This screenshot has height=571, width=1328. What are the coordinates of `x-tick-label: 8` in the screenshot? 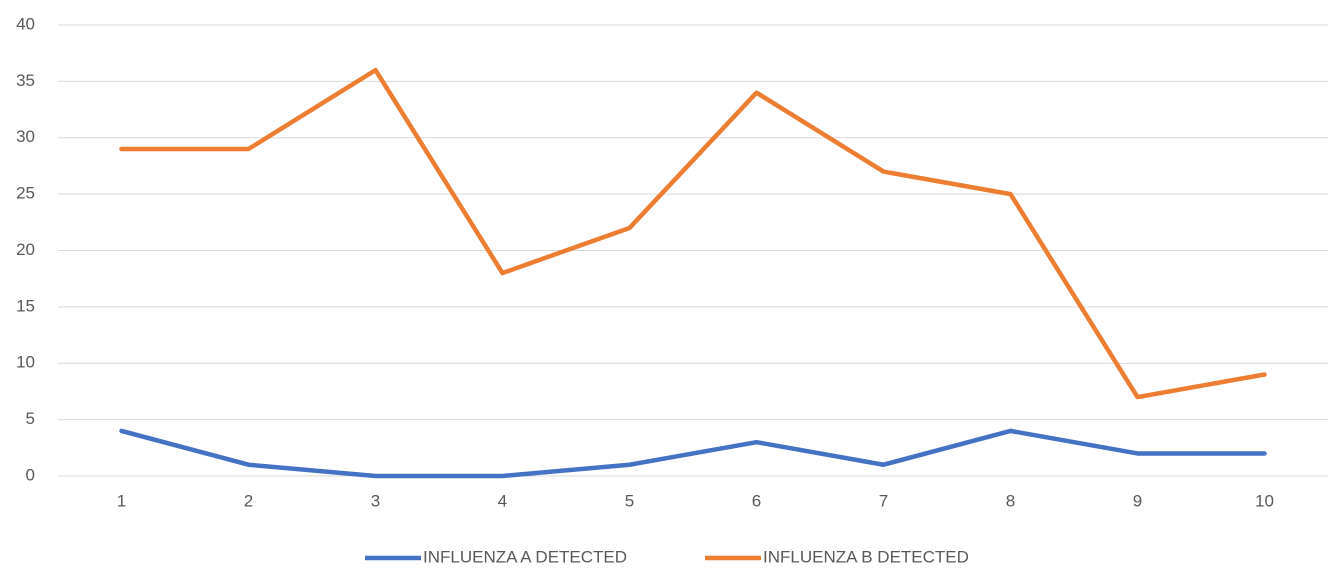 It's located at (1010, 500).